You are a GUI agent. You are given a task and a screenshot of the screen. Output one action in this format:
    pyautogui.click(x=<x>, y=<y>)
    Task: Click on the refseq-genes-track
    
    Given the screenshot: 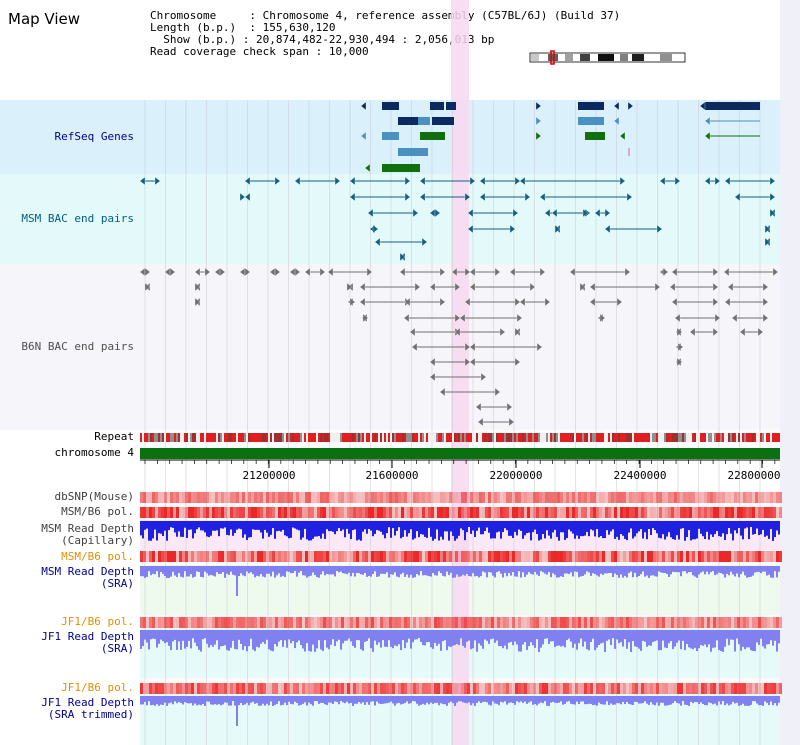 What is the action you would take?
    pyautogui.click(x=560, y=137)
    